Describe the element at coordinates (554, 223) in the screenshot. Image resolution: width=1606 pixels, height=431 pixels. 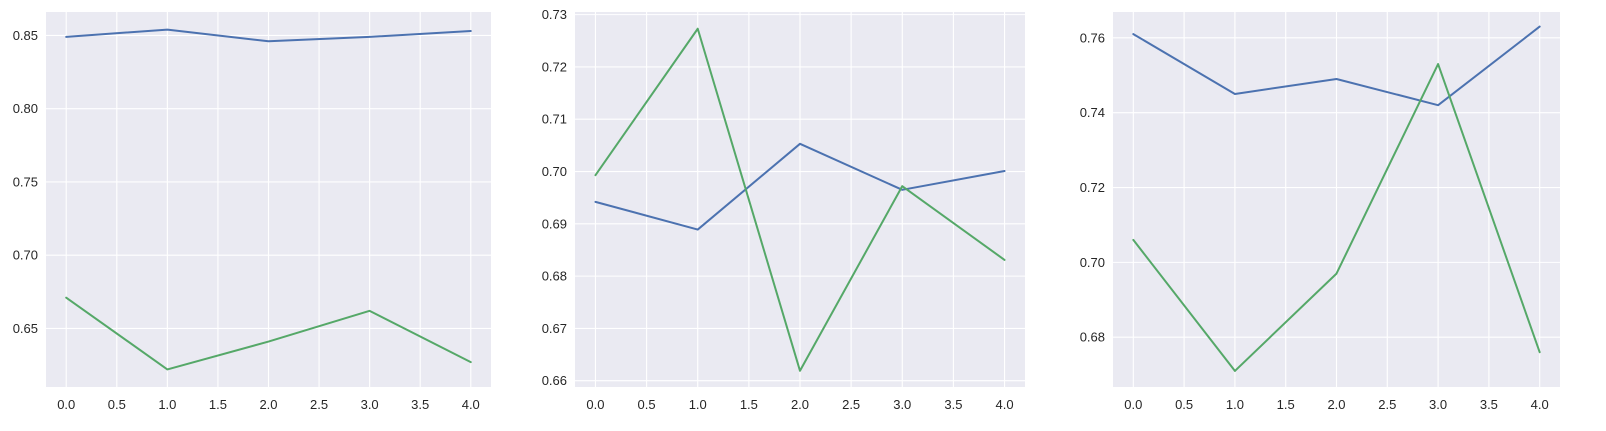
I see `y-tick-label: 0.69` at that location.